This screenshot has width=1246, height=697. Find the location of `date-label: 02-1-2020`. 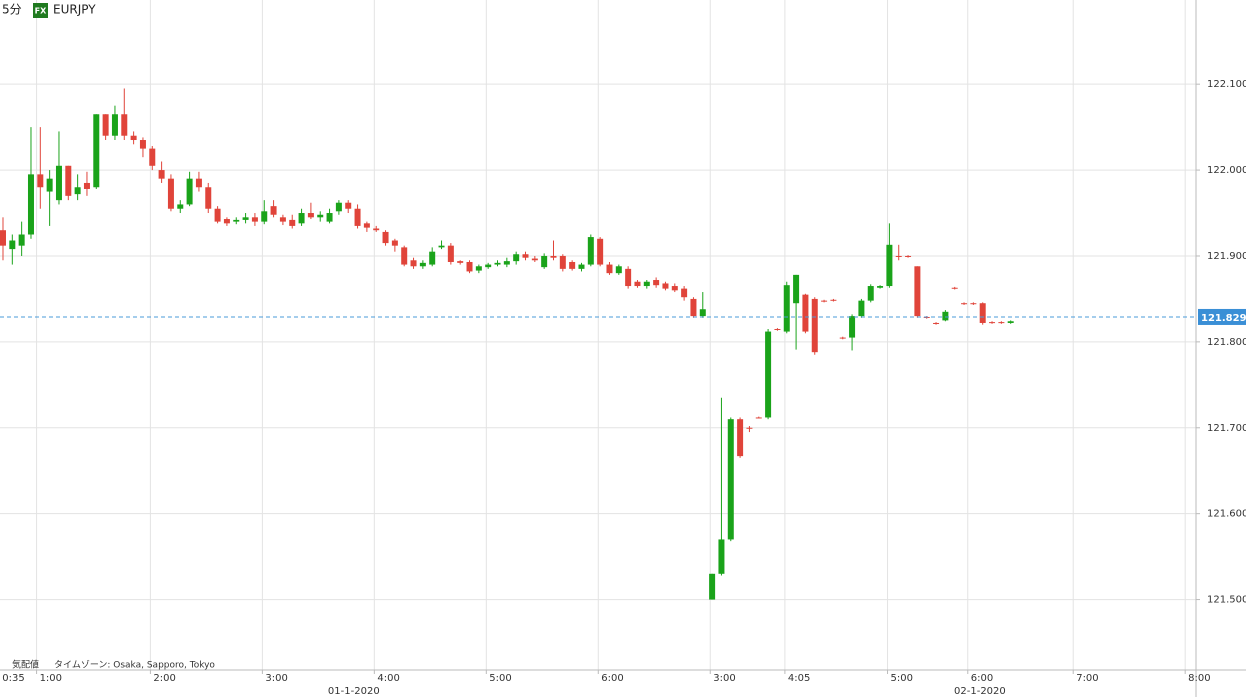

date-label: 02-1-2020 is located at coordinates (980, 691).